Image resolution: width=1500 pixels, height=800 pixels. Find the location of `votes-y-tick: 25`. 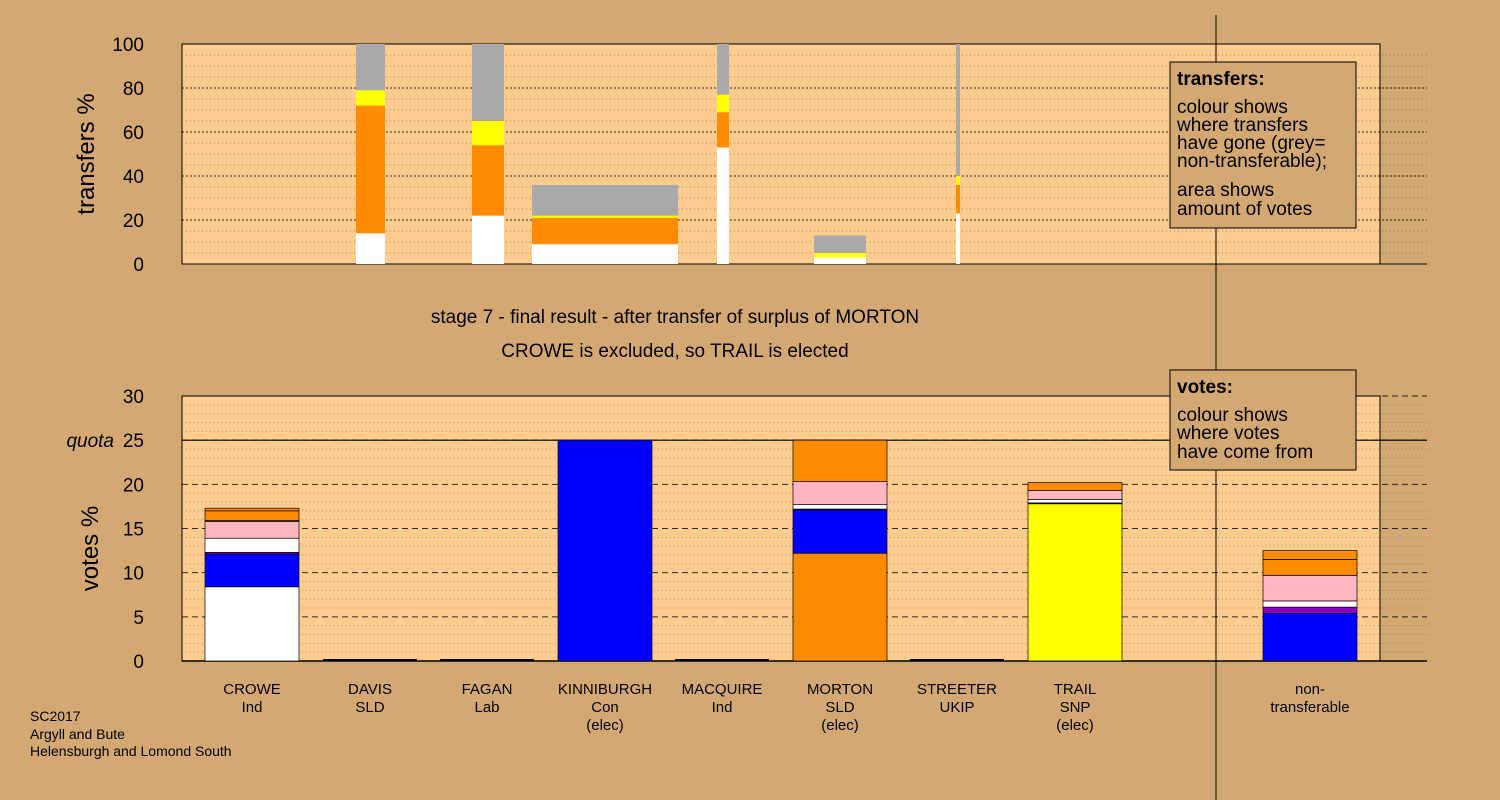

votes-y-tick: 25 is located at coordinates (133, 441).